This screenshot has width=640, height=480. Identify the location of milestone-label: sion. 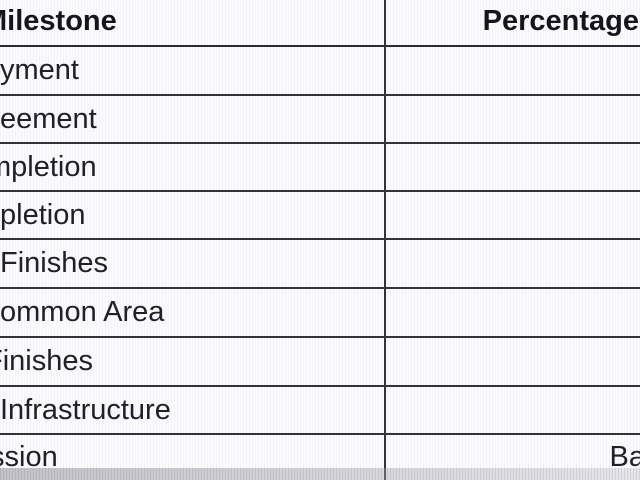
(31, 457).